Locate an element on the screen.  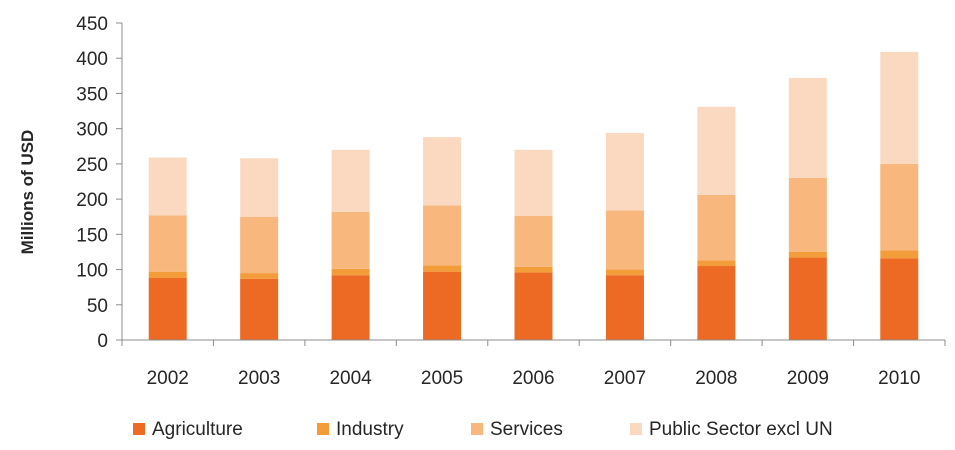
x-tick-label: 2007 is located at coordinates (625, 378).